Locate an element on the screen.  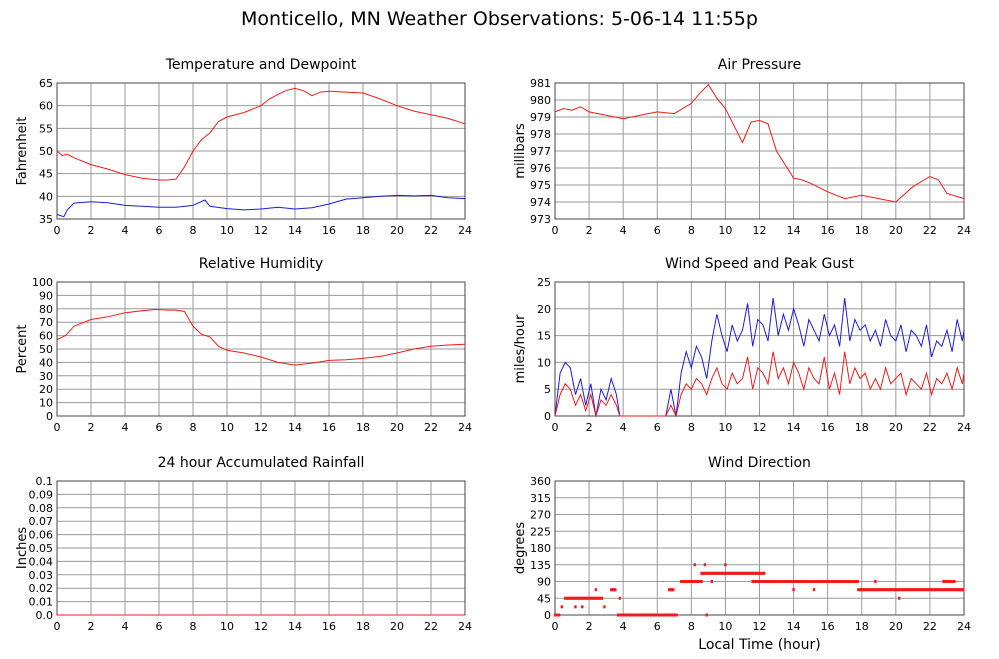
y-tick-label: 0.1 is located at coordinates (45, 481).